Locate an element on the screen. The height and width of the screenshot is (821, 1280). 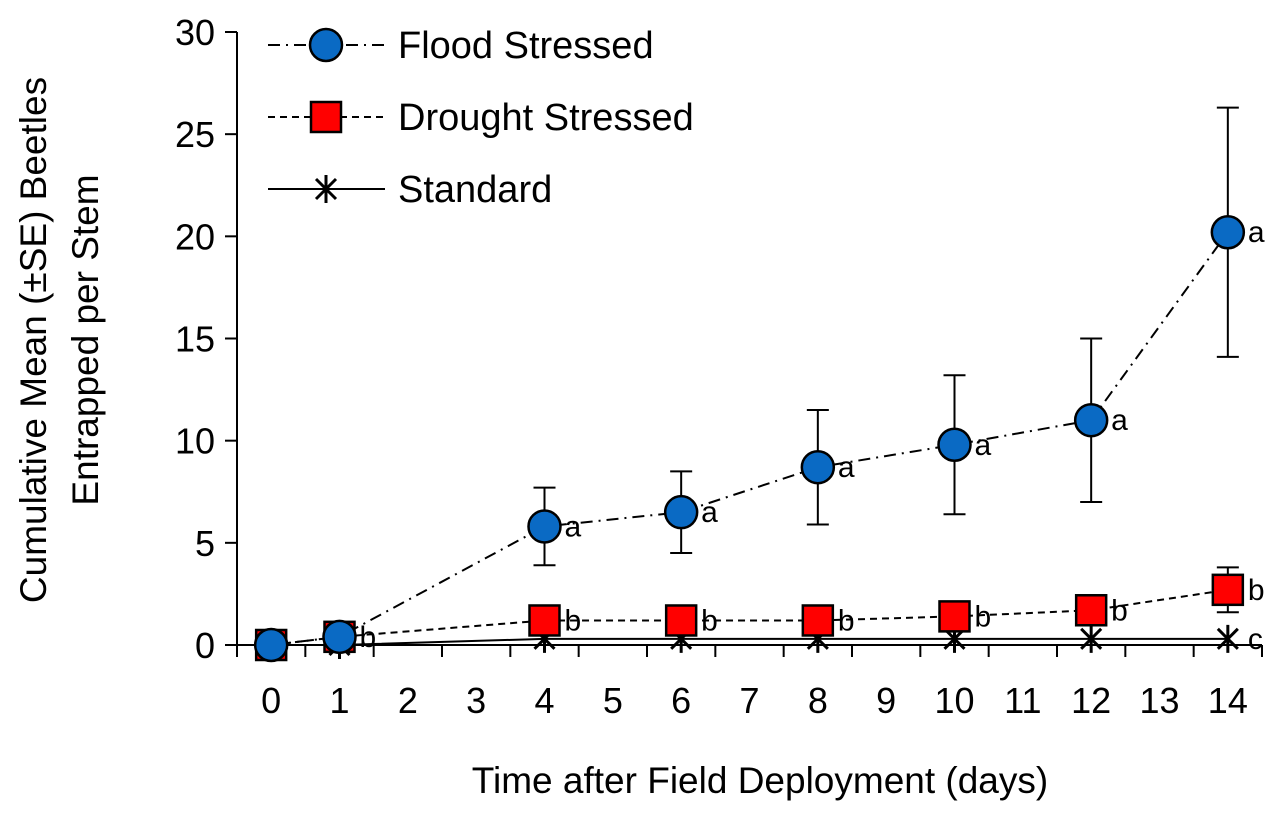
x-tick-label: 6 is located at coordinates (681, 700).